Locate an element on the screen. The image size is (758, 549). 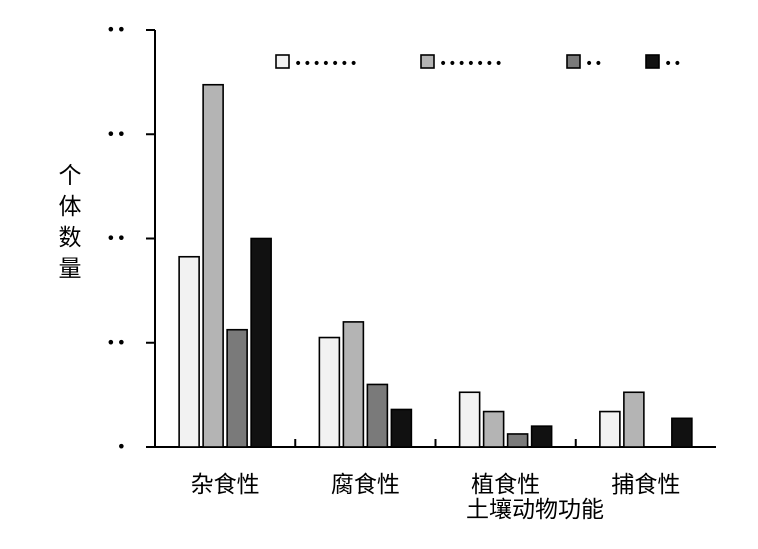
y-axis-label-char: 体 is located at coordinates (70, 207).